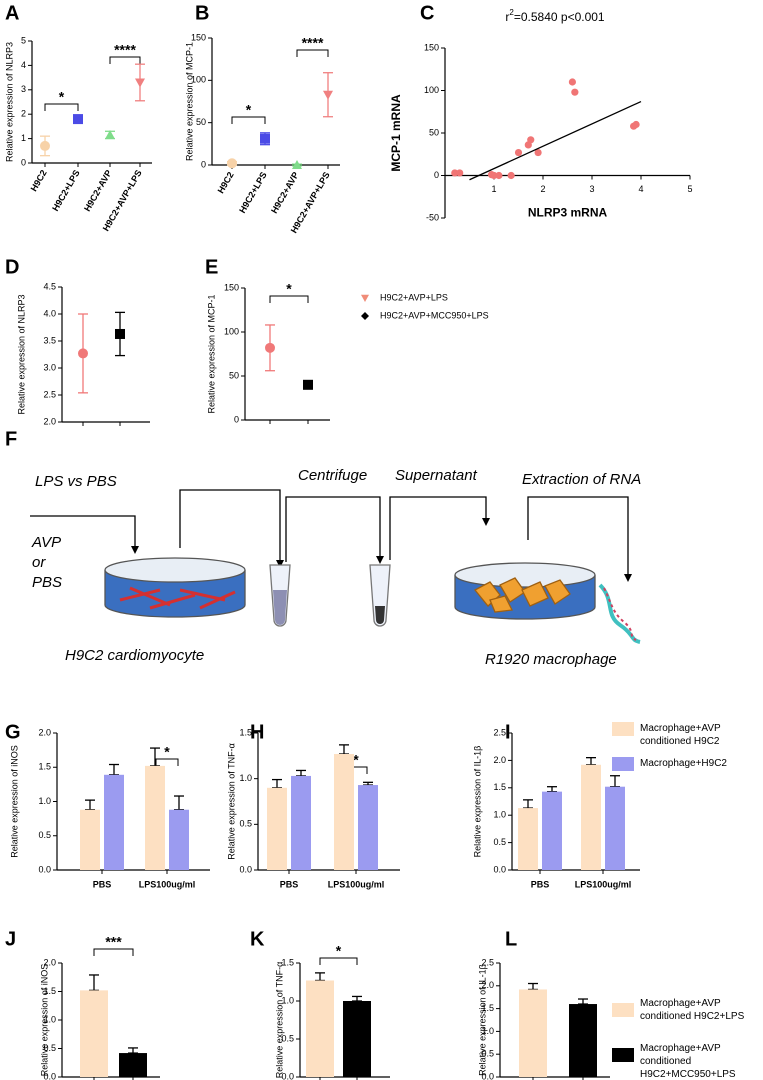 The height and width of the screenshot is (1080, 763). Describe the element at coordinates (257, 939) in the screenshot. I see `panel-letter: K` at that location.